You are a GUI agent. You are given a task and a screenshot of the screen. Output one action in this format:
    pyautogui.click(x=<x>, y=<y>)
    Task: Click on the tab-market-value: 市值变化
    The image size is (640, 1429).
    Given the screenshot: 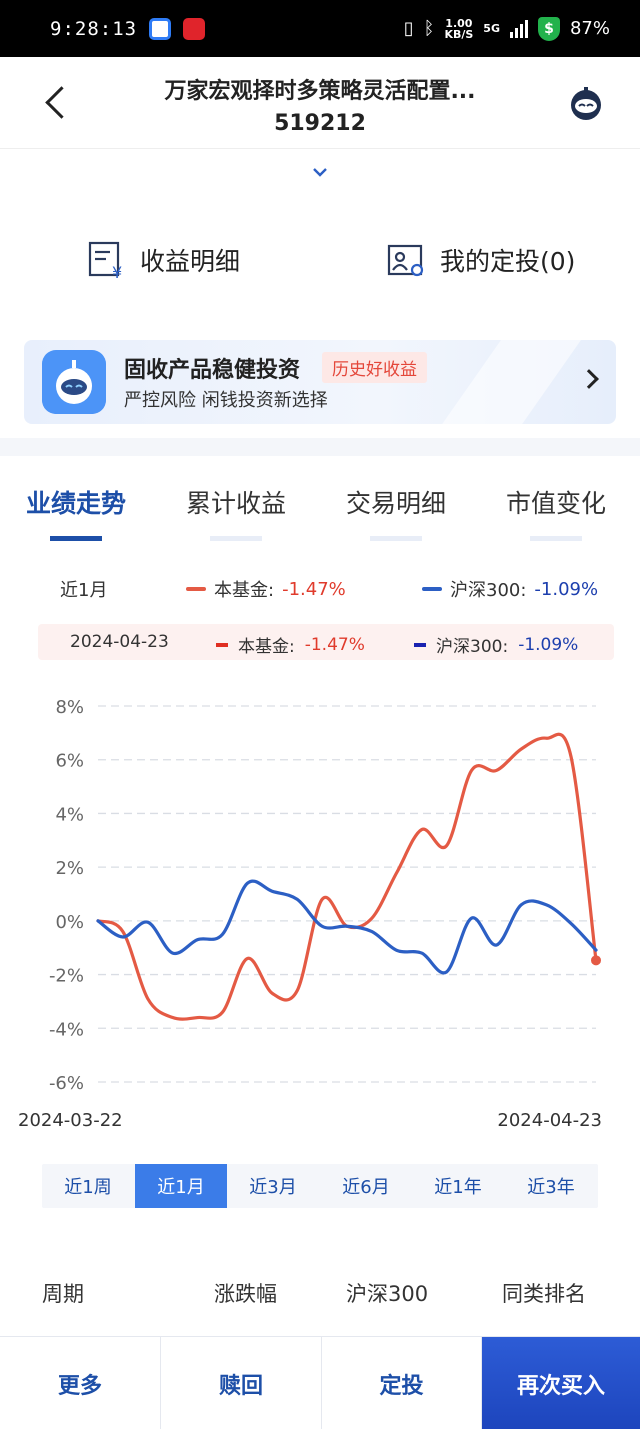 What is the action you would take?
    pyautogui.click(x=556, y=512)
    